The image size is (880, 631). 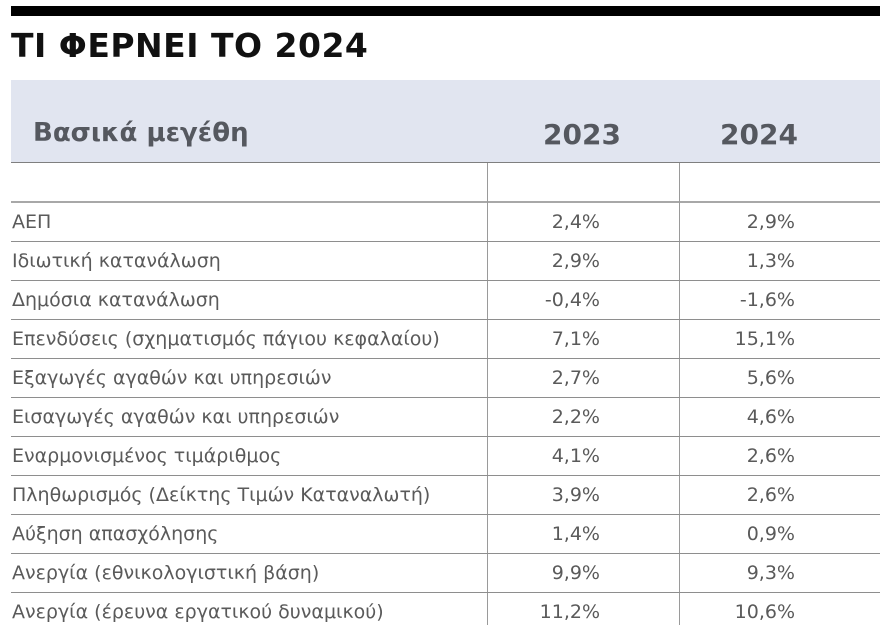 What do you see at coordinates (445, 456) in the screenshot?
I see `table-row: Εναρμονισμένος τιμάριθμος 4,1% 2,6%` at bounding box center [445, 456].